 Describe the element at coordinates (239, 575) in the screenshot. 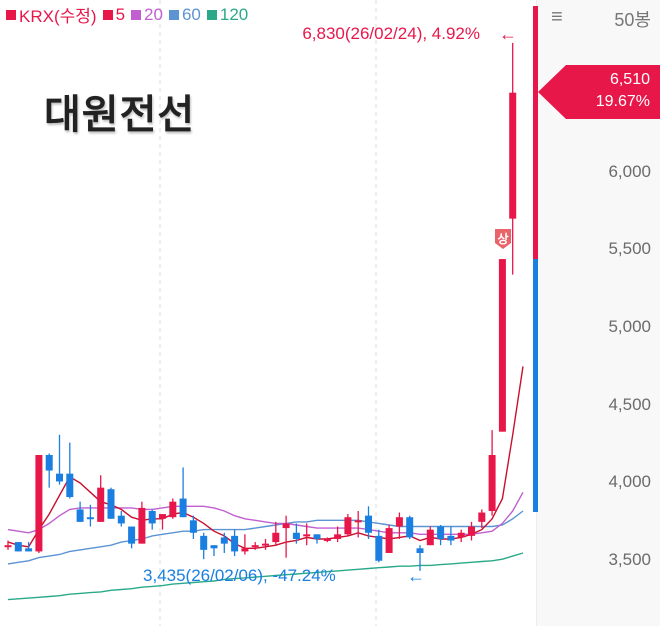

I see `period-low-label: 3,435(26/02/06), -47.24%` at that location.